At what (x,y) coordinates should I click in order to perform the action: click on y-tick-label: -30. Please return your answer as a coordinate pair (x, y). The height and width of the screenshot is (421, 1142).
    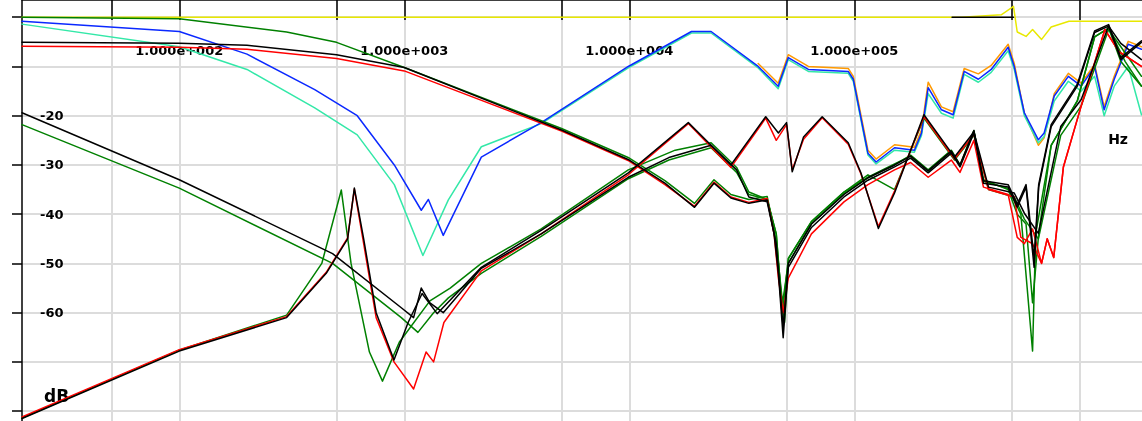
    Looking at the image, I should click on (52, 165).